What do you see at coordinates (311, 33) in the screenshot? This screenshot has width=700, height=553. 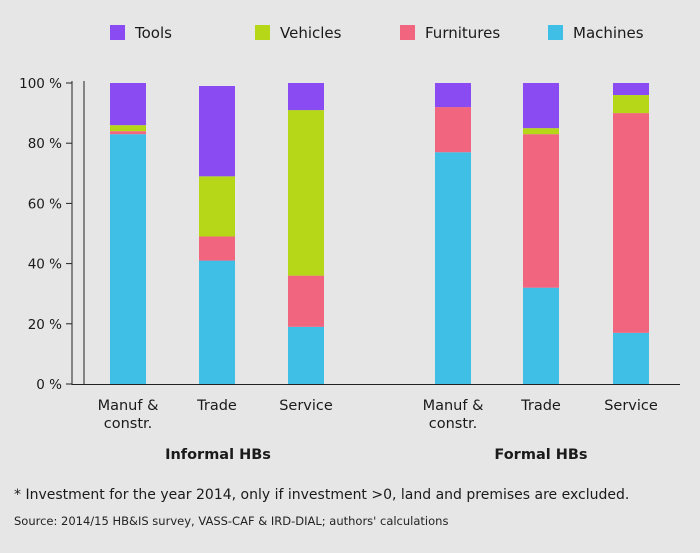 I see `legend-label-vehicles: Vehicles` at bounding box center [311, 33].